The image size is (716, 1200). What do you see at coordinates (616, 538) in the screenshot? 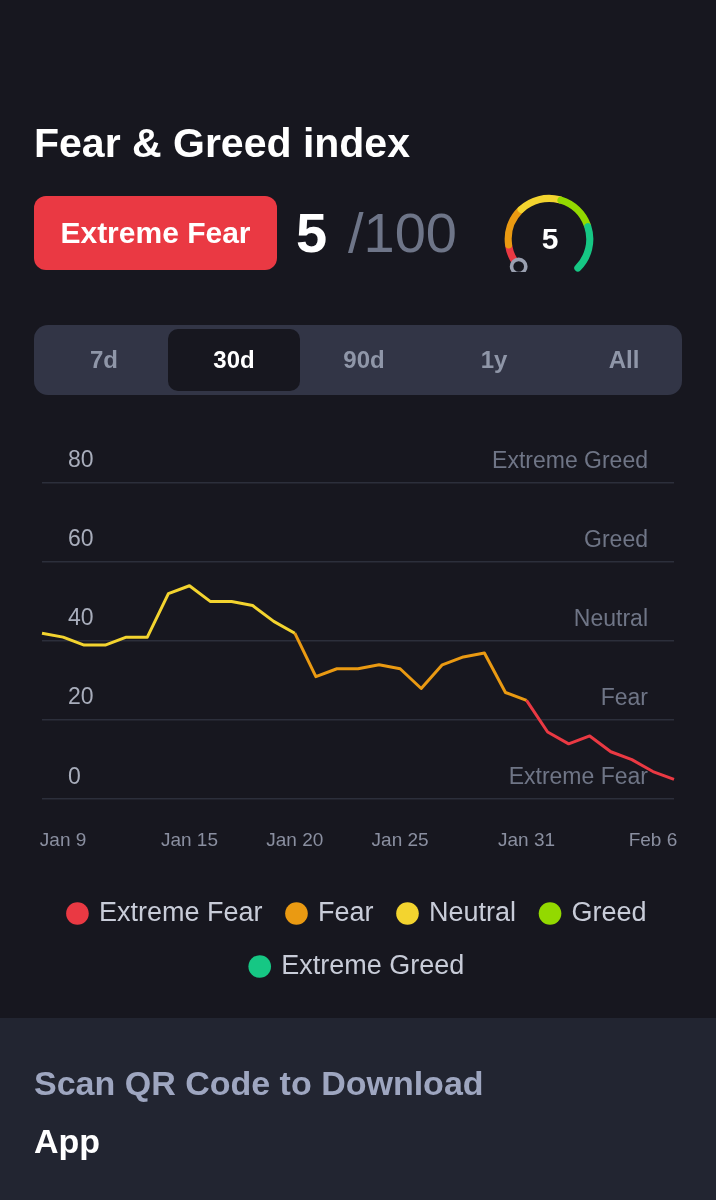
I see `annotation: Greed` at bounding box center [616, 538].